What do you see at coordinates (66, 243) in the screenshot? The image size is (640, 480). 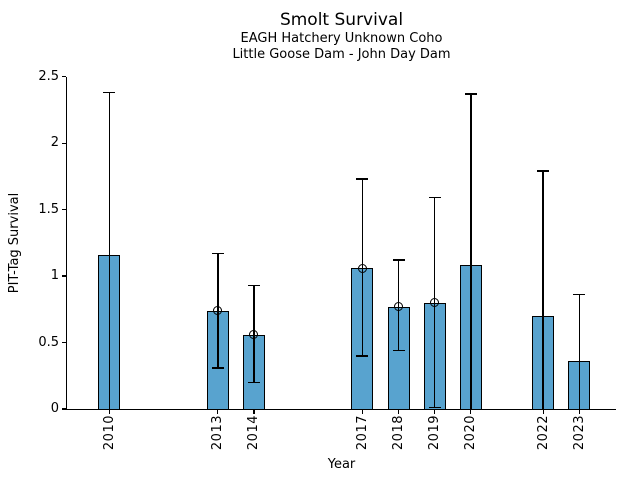 I see `y-axis-spine` at bounding box center [66, 243].